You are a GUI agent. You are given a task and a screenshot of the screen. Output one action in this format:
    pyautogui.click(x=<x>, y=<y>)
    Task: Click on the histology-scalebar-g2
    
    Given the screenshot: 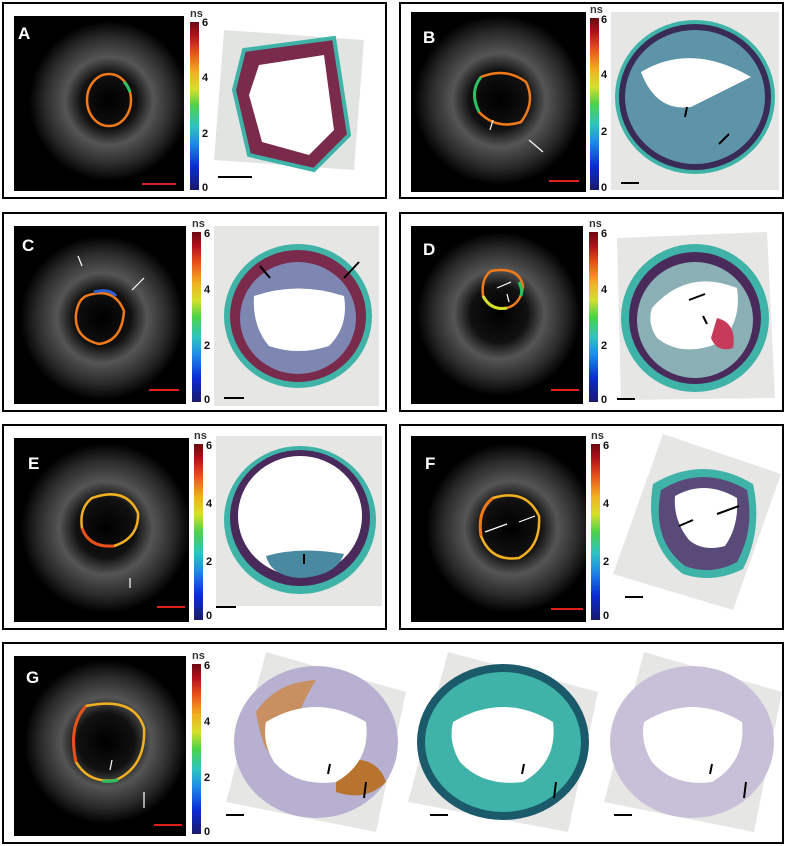 What is the action you would take?
    pyautogui.click(x=439, y=815)
    